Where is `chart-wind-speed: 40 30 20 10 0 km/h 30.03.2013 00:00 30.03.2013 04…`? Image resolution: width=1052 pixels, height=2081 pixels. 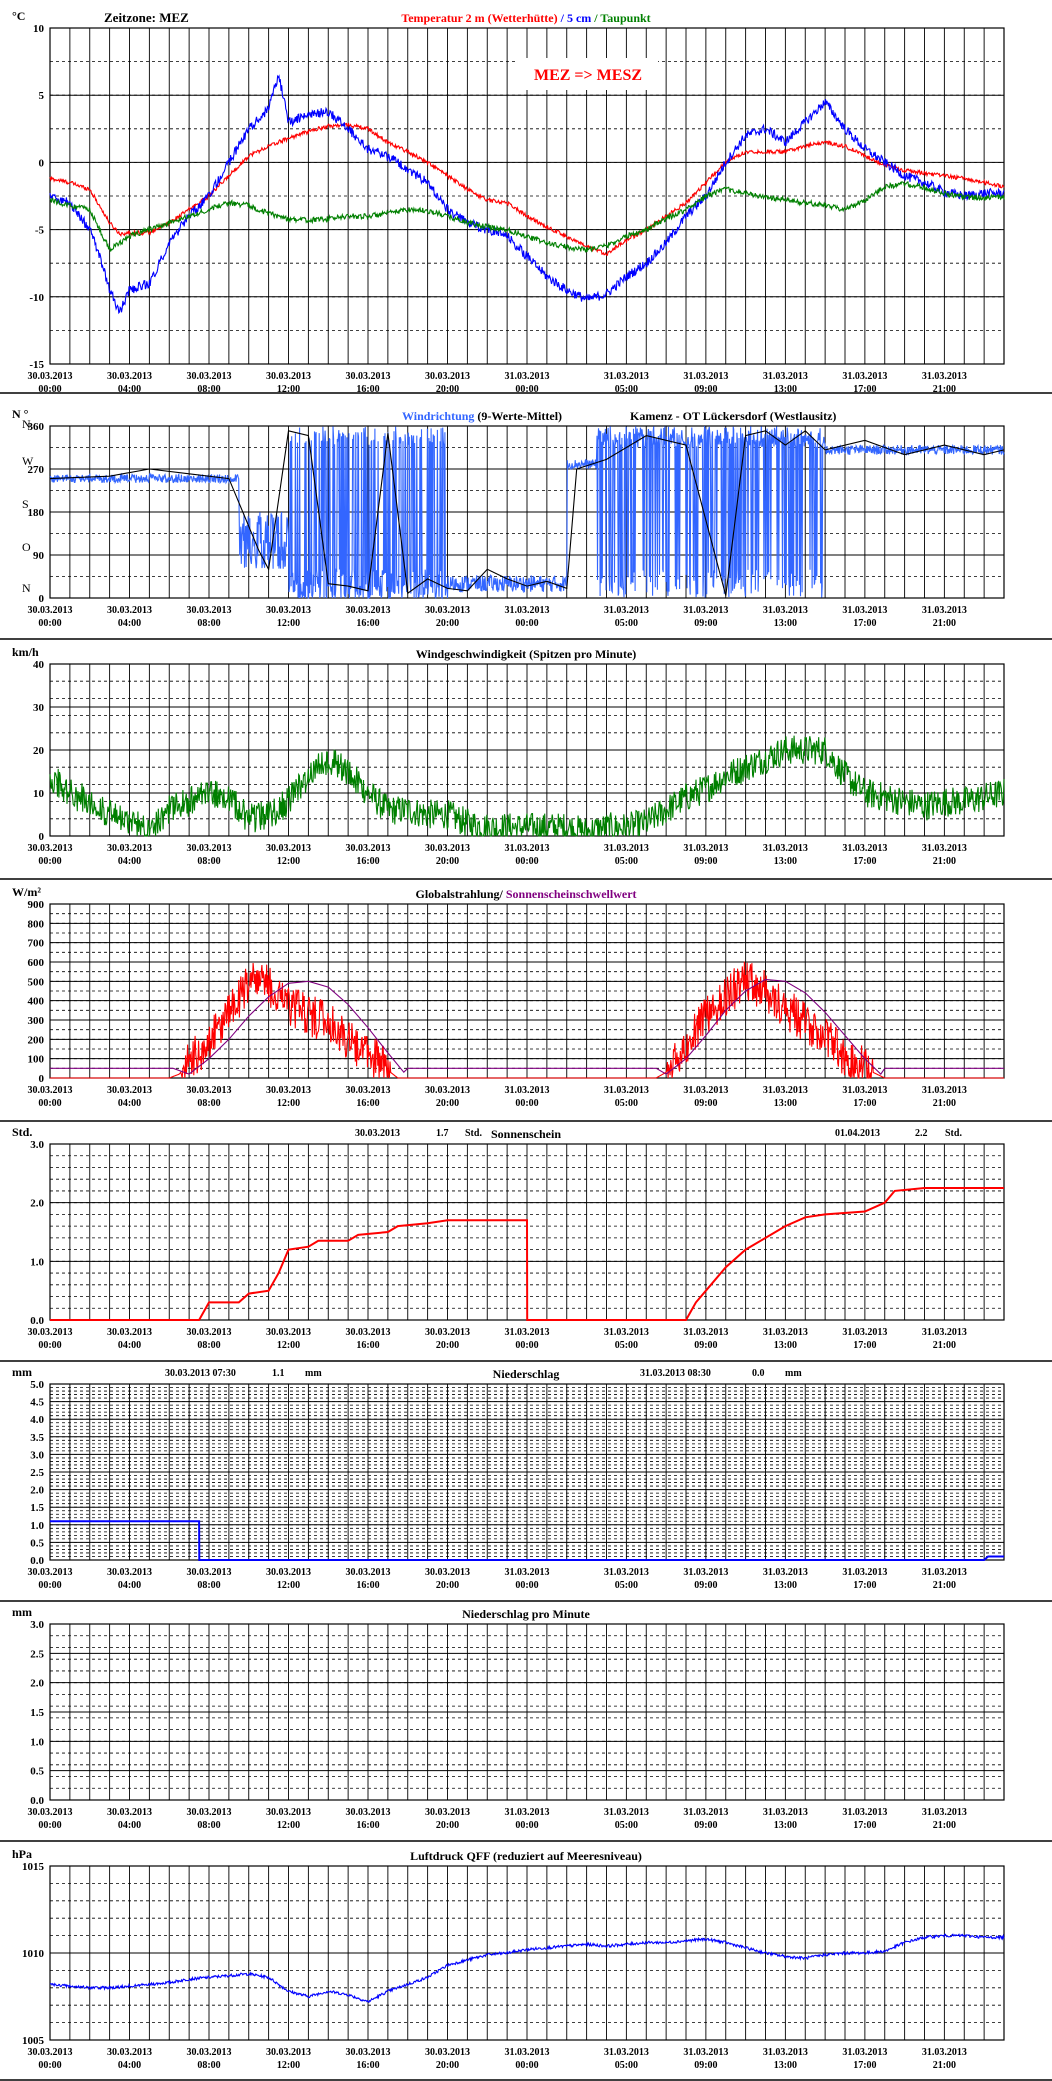
chart-wind-speed: 40 30 20 10 0 km/h 30.03.2013 00:00 30.03.2013 04… is located at coordinates (526, 762).